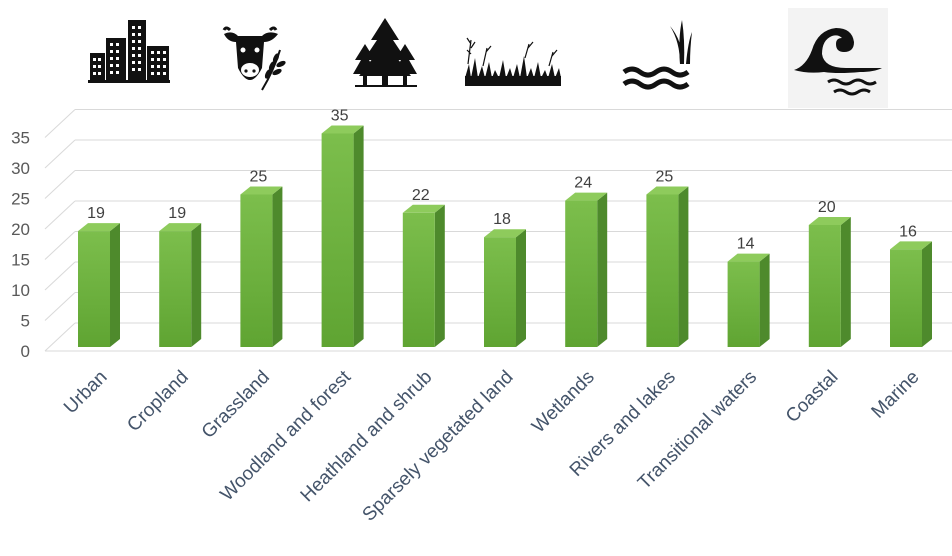 The height and width of the screenshot is (556, 952). I want to click on cow-and-wheat-icon, so click(254, 58).